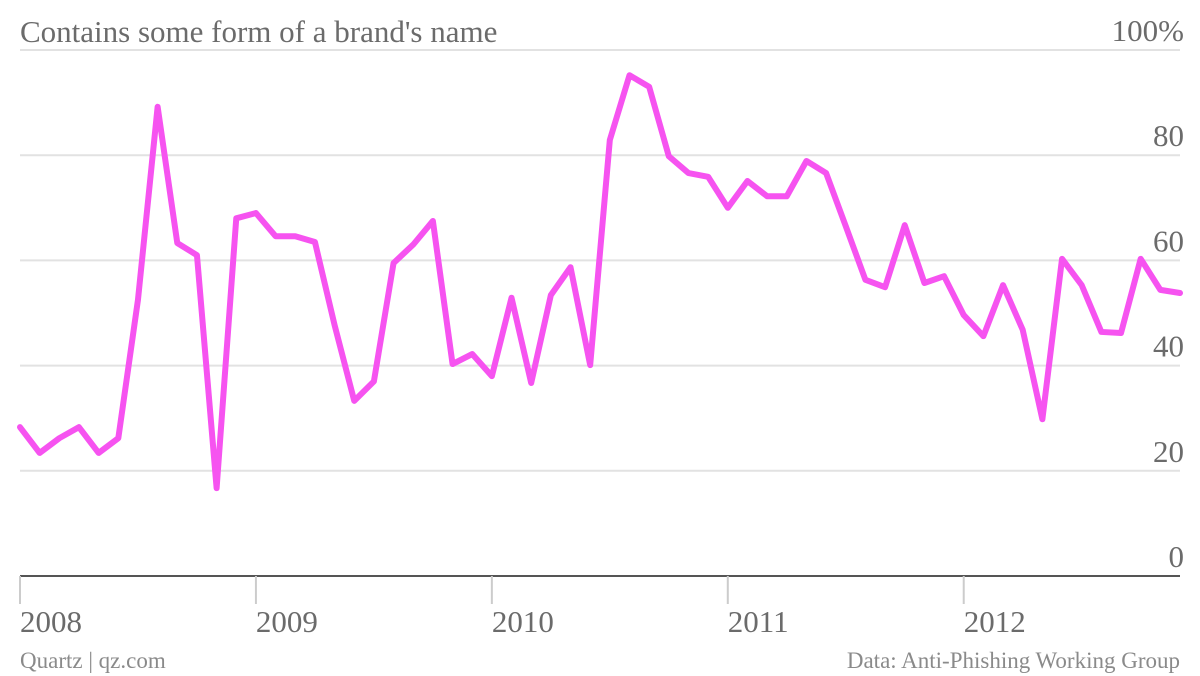 Image resolution: width=1200 pixels, height=676 pixels. What do you see at coordinates (1148, 30) in the screenshot?
I see `y-tick-label: 100%` at bounding box center [1148, 30].